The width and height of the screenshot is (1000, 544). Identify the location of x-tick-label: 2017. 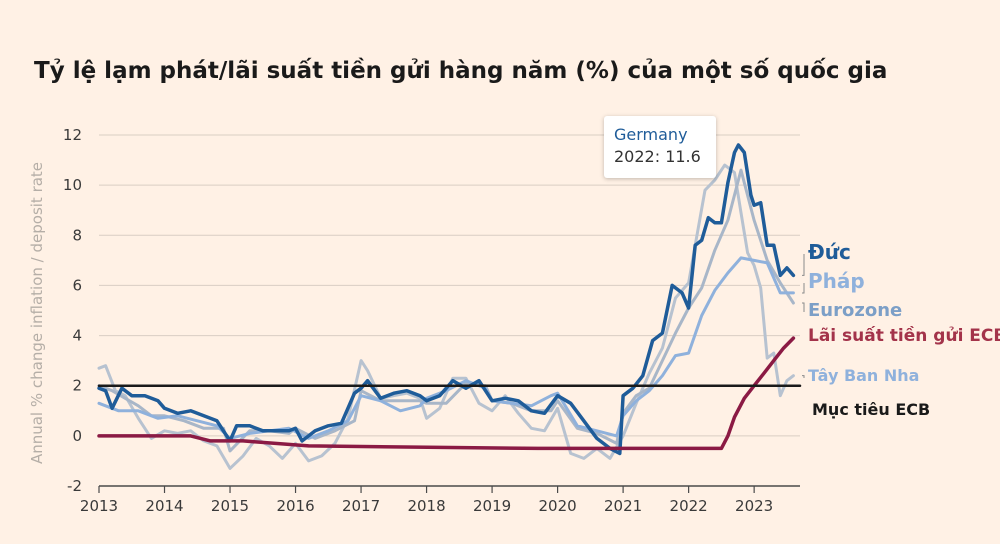
(361, 506).